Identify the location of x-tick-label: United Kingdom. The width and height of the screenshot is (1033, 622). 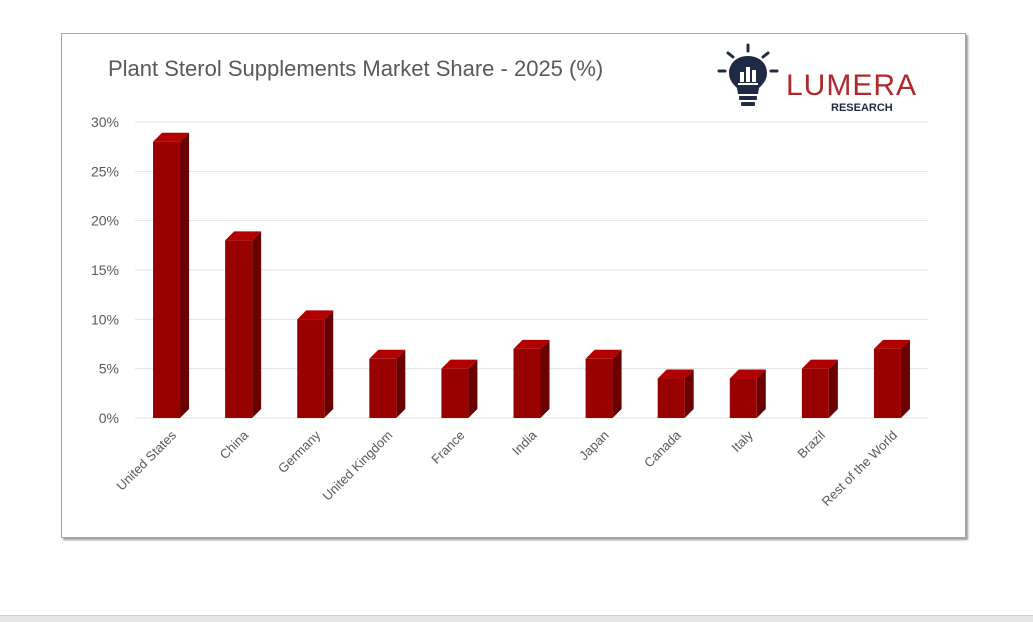
(357, 466).